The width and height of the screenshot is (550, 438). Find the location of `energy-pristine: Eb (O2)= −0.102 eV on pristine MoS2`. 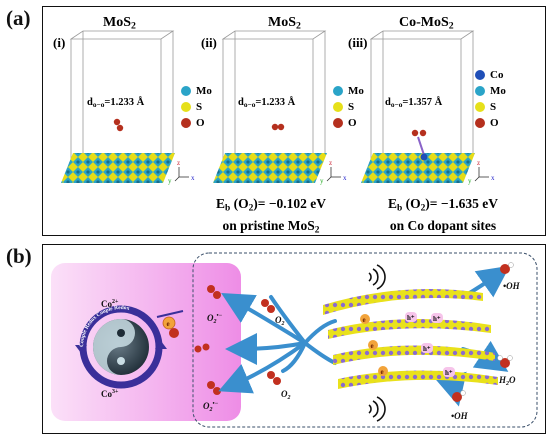

energy-pristine: Eb (O2)= −0.102 eV on pristine MoS2 is located at coordinates (271, 216).